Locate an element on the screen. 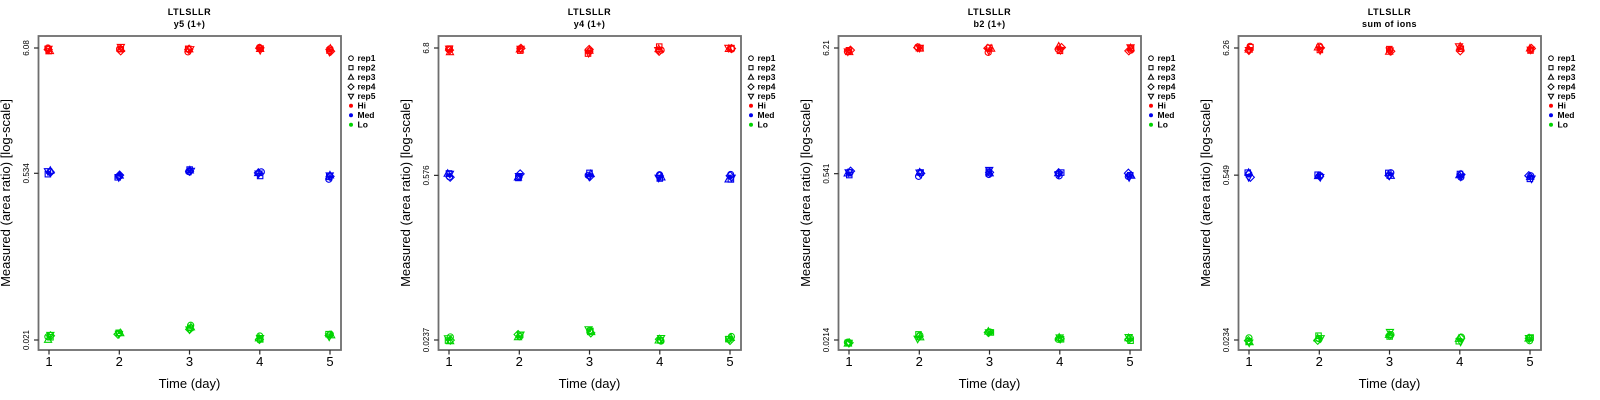  y-tick-label: 0.549 is located at coordinates (1226, 175).